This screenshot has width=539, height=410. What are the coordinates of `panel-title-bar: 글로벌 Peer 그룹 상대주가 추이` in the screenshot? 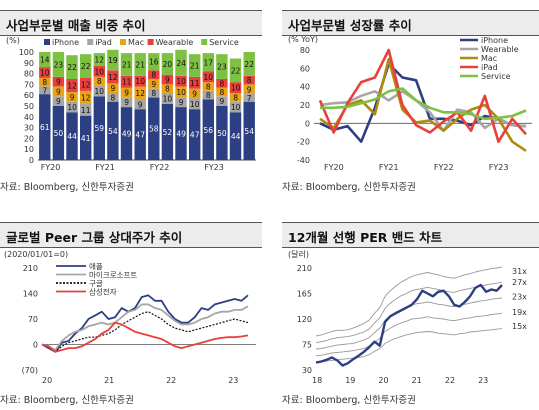 It's located at (131, 235).